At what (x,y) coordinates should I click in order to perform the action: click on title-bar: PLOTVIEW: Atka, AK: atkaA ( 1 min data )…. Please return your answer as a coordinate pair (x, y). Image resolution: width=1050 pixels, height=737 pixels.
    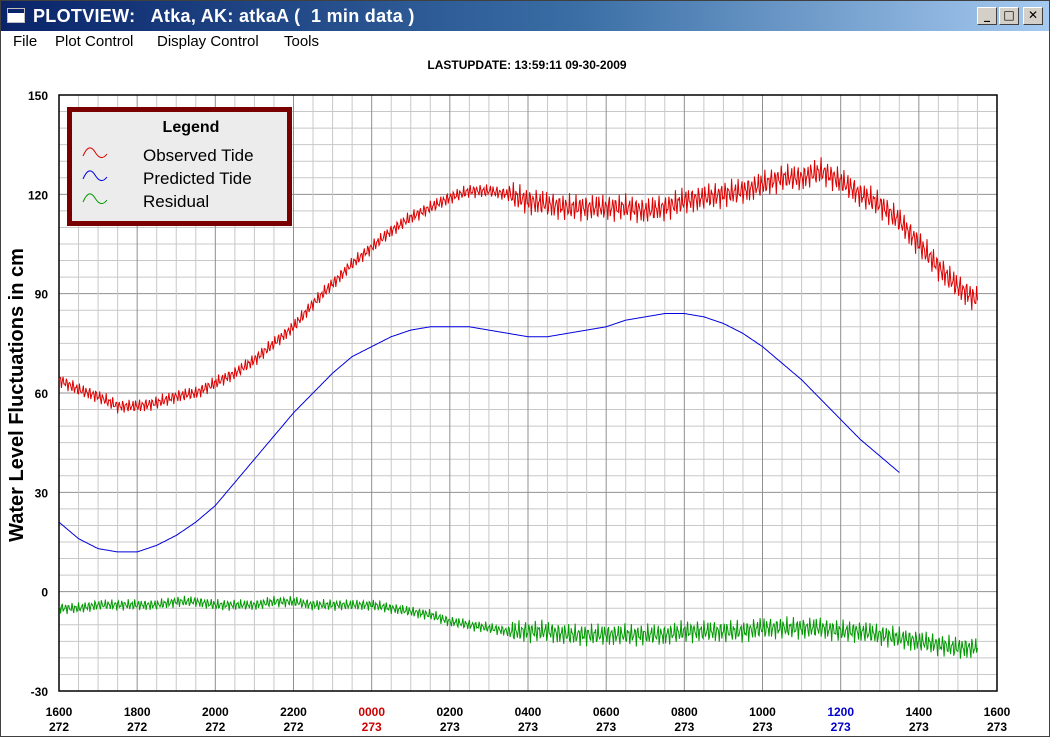
    Looking at the image, I should click on (525, 16).